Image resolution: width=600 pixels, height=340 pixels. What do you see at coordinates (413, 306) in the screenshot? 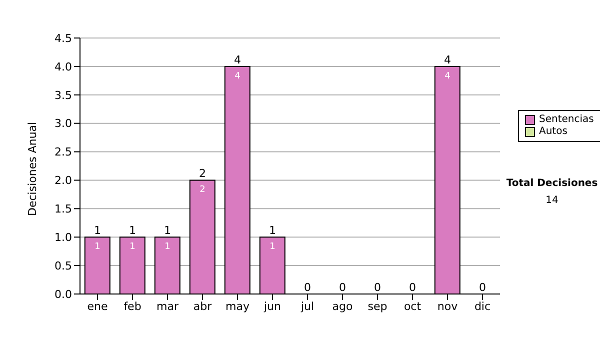
I see `x-tick-label: oct` at bounding box center [413, 306].